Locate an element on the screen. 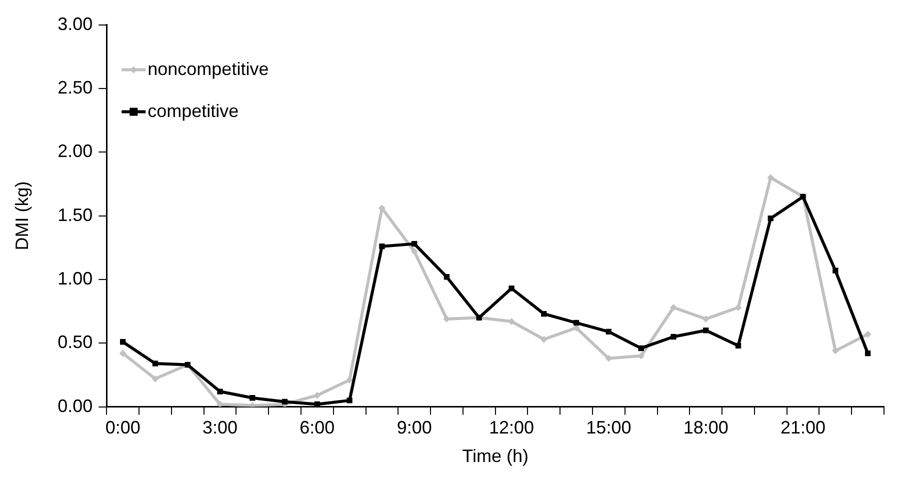 The width and height of the screenshot is (907, 480). y-tick-label: 2.50 is located at coordinates (75, 87).